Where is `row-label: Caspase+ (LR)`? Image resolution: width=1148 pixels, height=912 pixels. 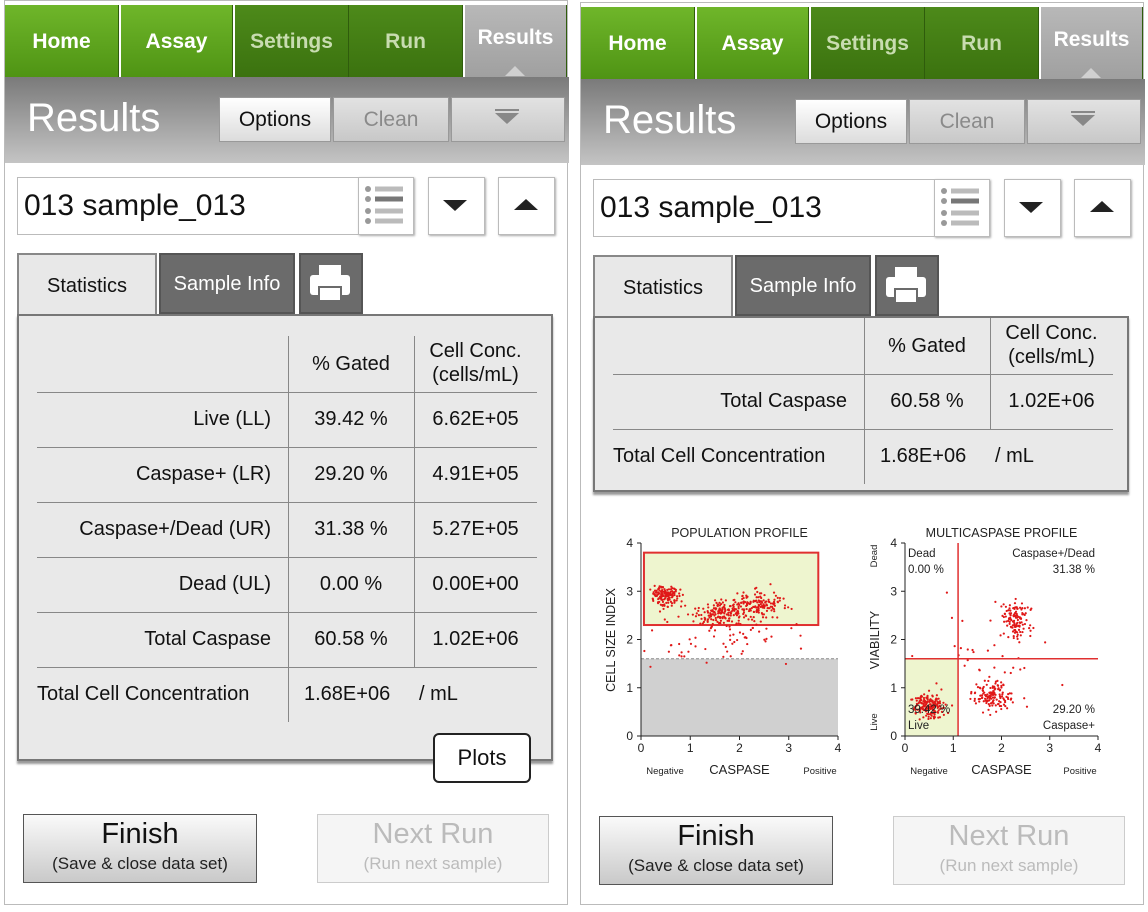 row-label: Caspase+ (LR) is located at coordinates (203, 474).